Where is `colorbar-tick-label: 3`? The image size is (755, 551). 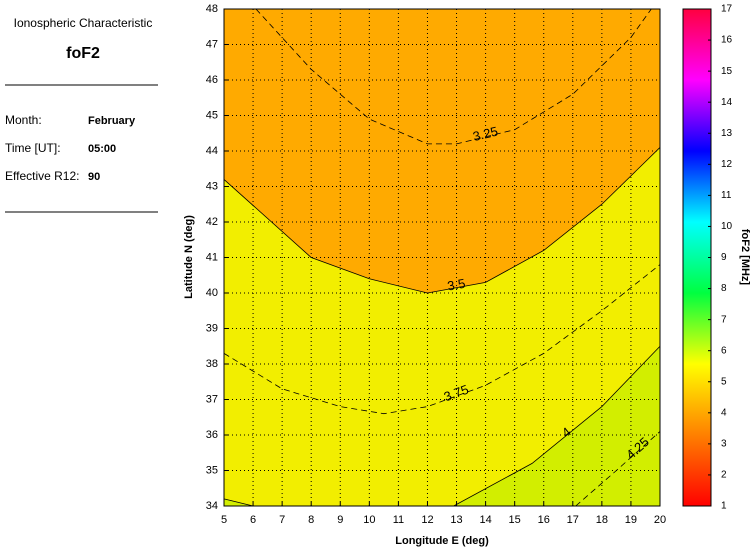 colorbar-tick-label: 3 is located at coordinates (724, 444).